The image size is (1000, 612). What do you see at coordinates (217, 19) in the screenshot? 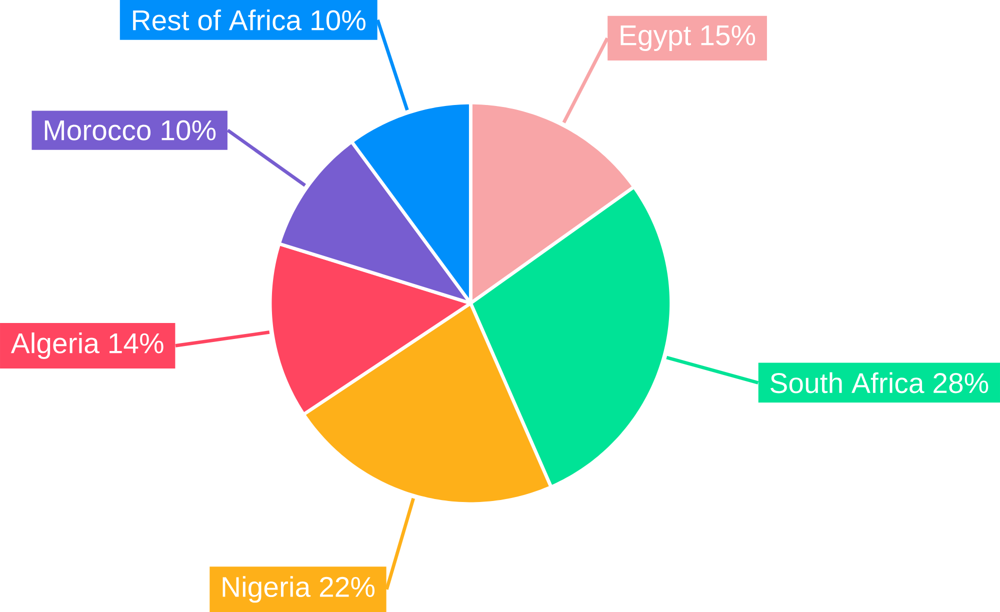
I see `slice-label: Rest of Africa` at bounding box center [217, 19].